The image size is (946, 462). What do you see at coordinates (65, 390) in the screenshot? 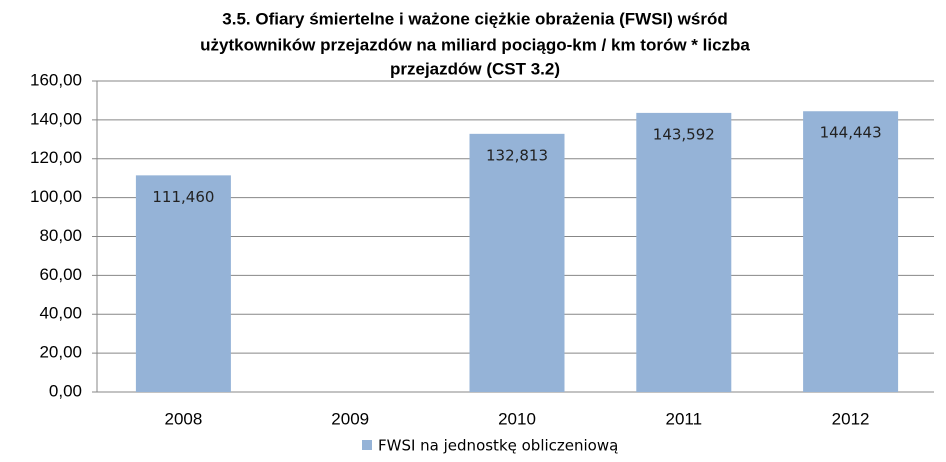
I see `y-tick-label: 0,00` at bounding box center [65, 390].